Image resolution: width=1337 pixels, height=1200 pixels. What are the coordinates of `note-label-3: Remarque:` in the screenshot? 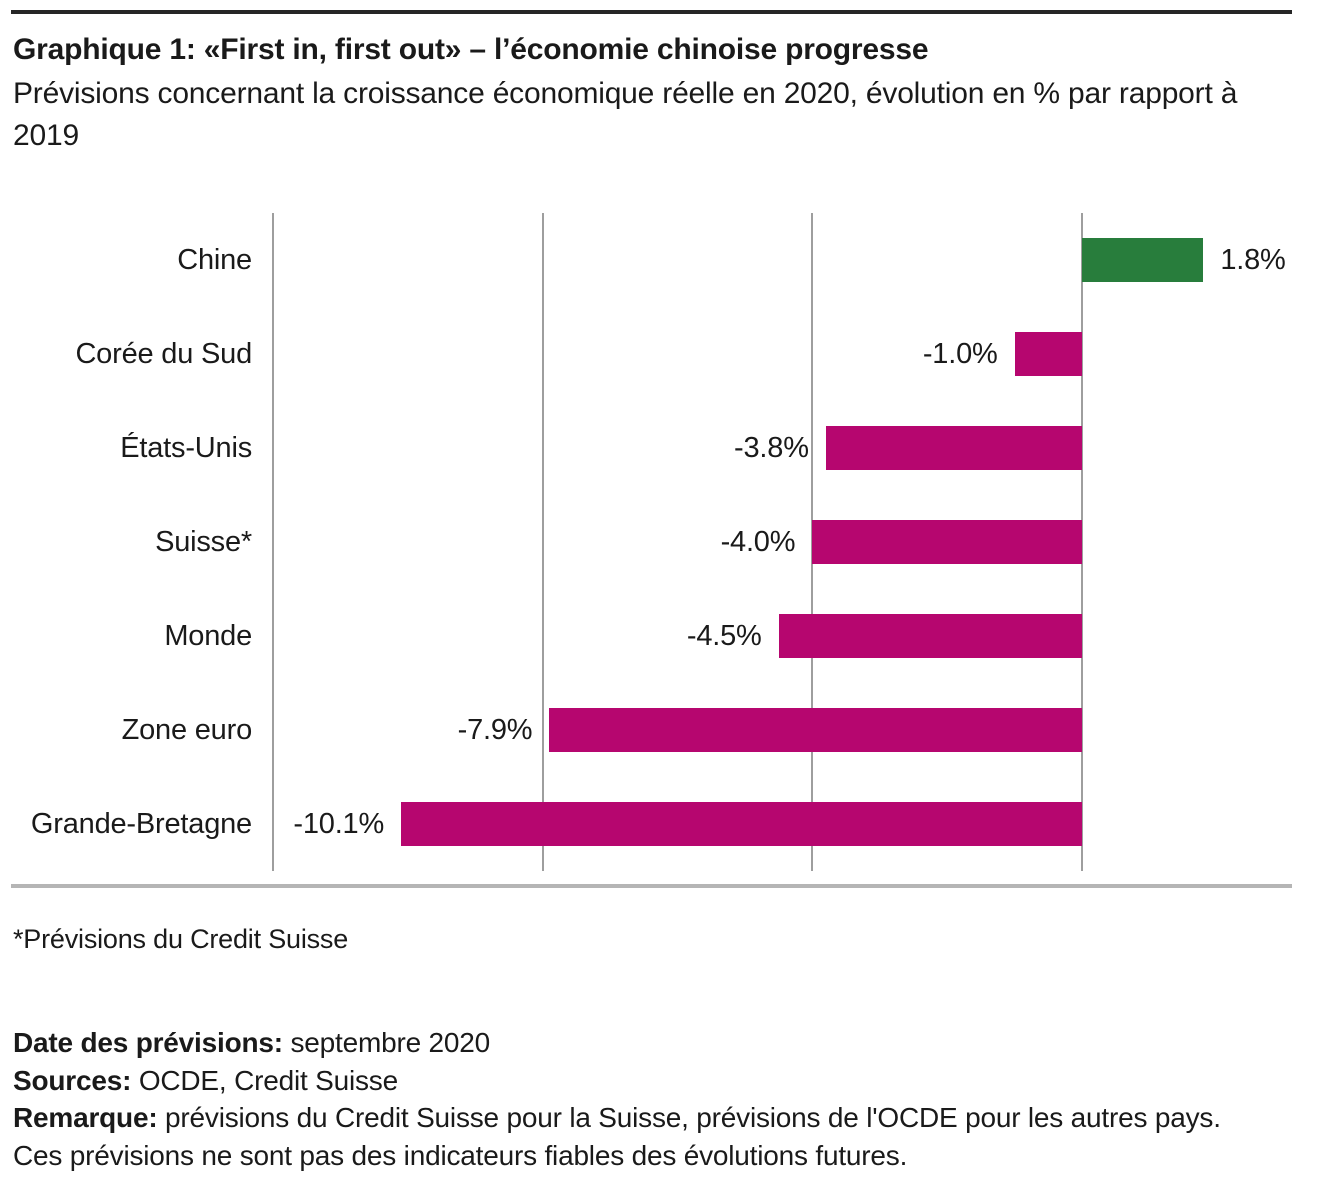 It's located at (85, 1117).